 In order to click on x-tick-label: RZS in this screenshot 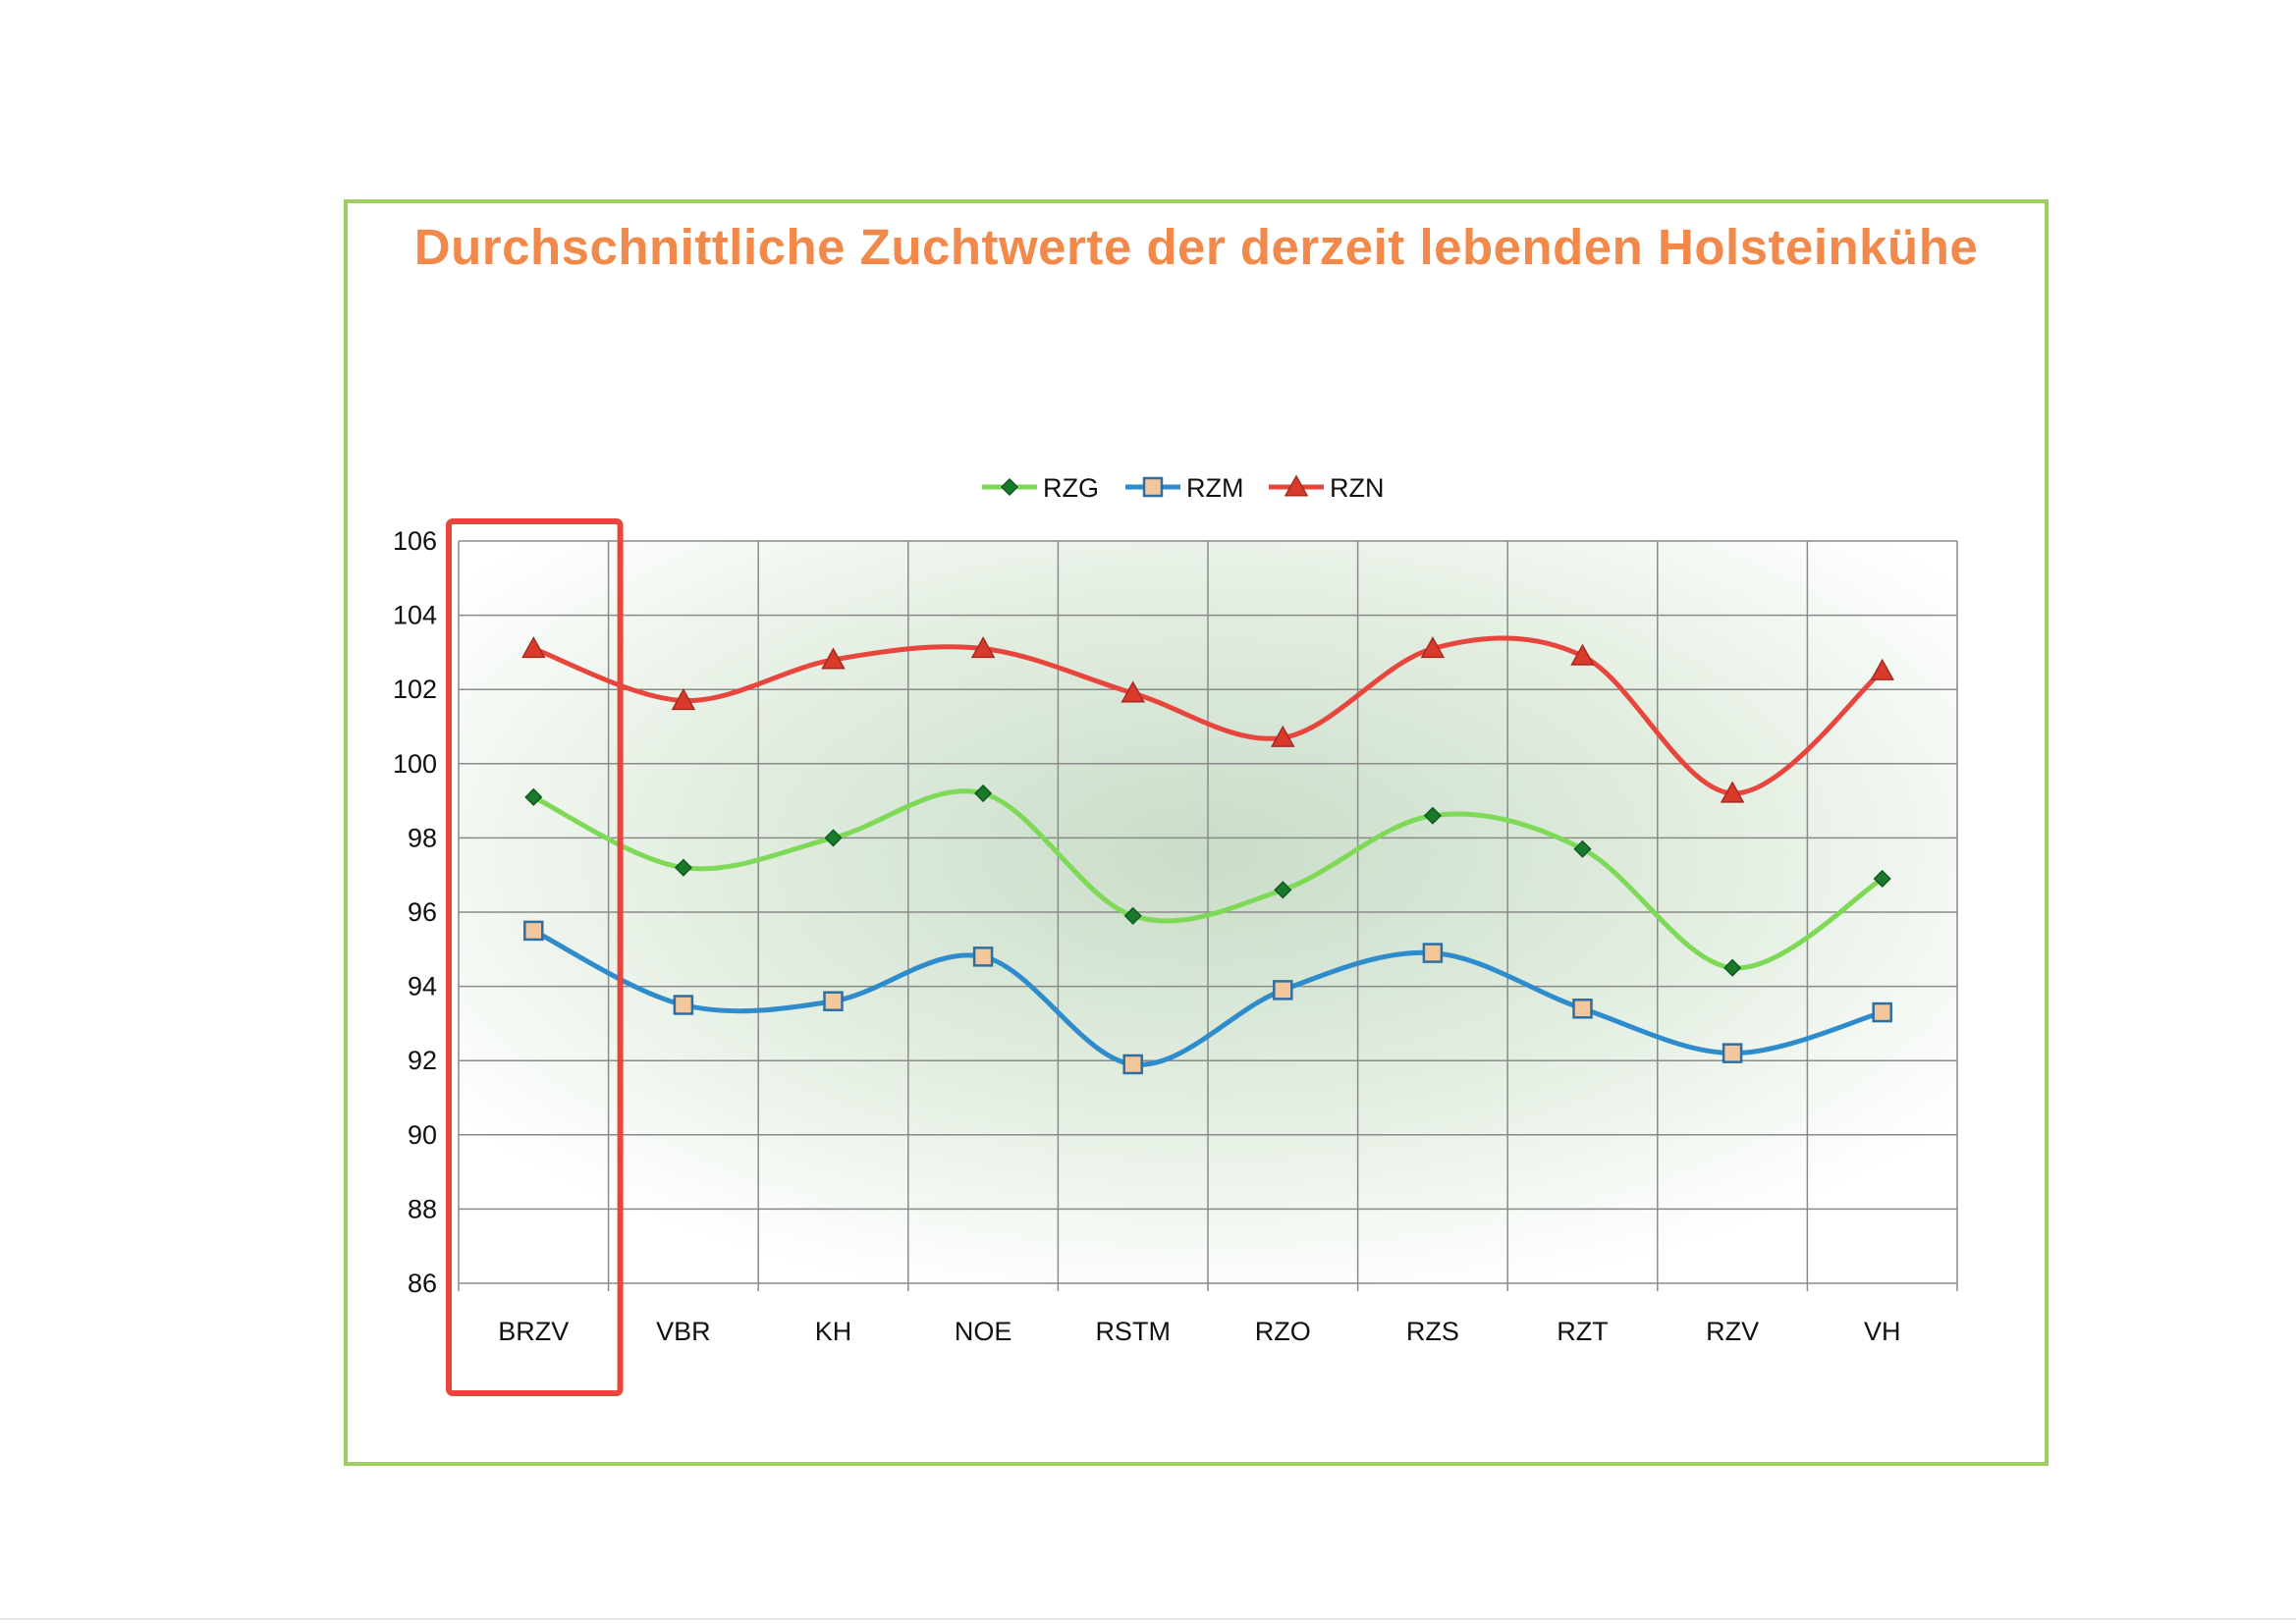, I will do `click(1432, 1332)`.